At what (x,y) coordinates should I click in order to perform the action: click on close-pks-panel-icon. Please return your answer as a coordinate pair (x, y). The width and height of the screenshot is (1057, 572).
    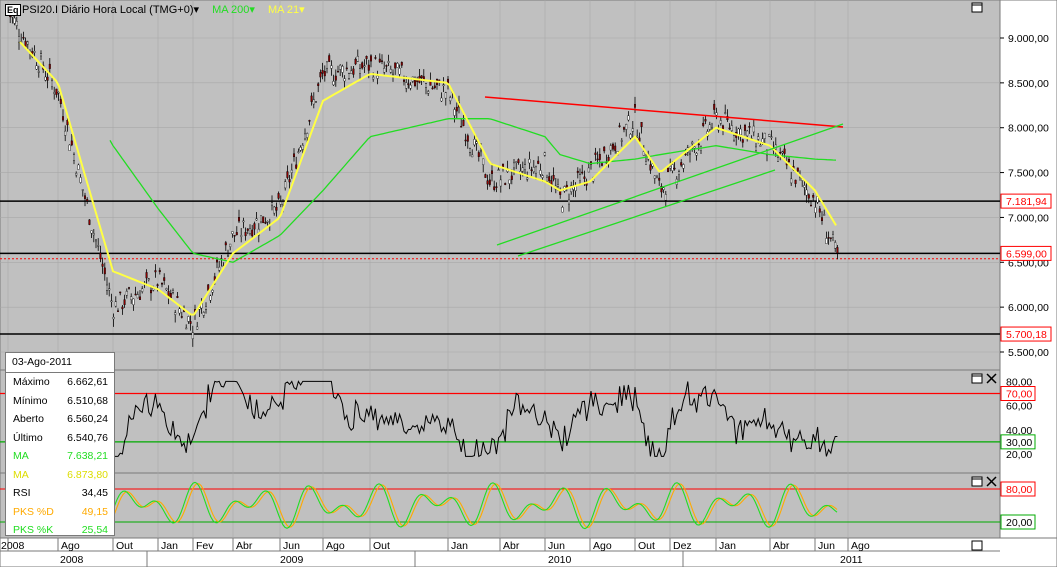
    Looking at the image, I should click on (991, 481).